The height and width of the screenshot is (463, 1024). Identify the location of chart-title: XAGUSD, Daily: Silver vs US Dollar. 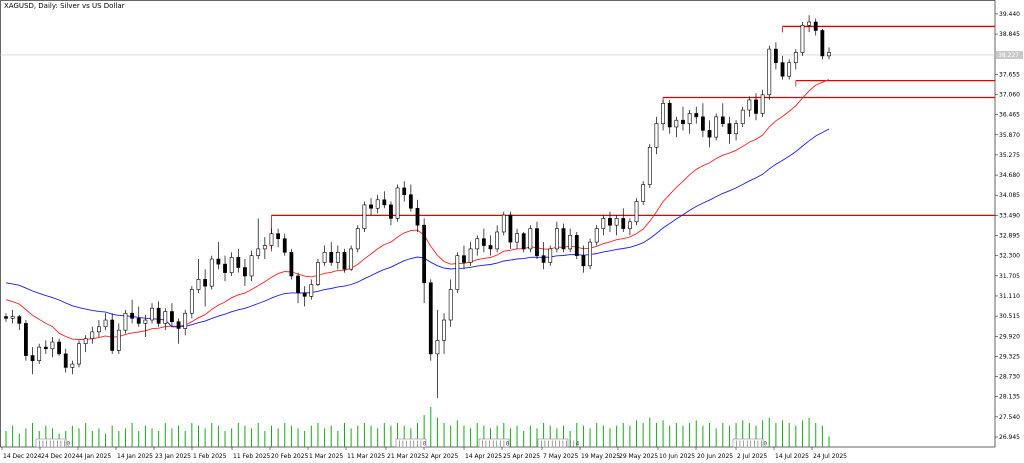
(64, 6).